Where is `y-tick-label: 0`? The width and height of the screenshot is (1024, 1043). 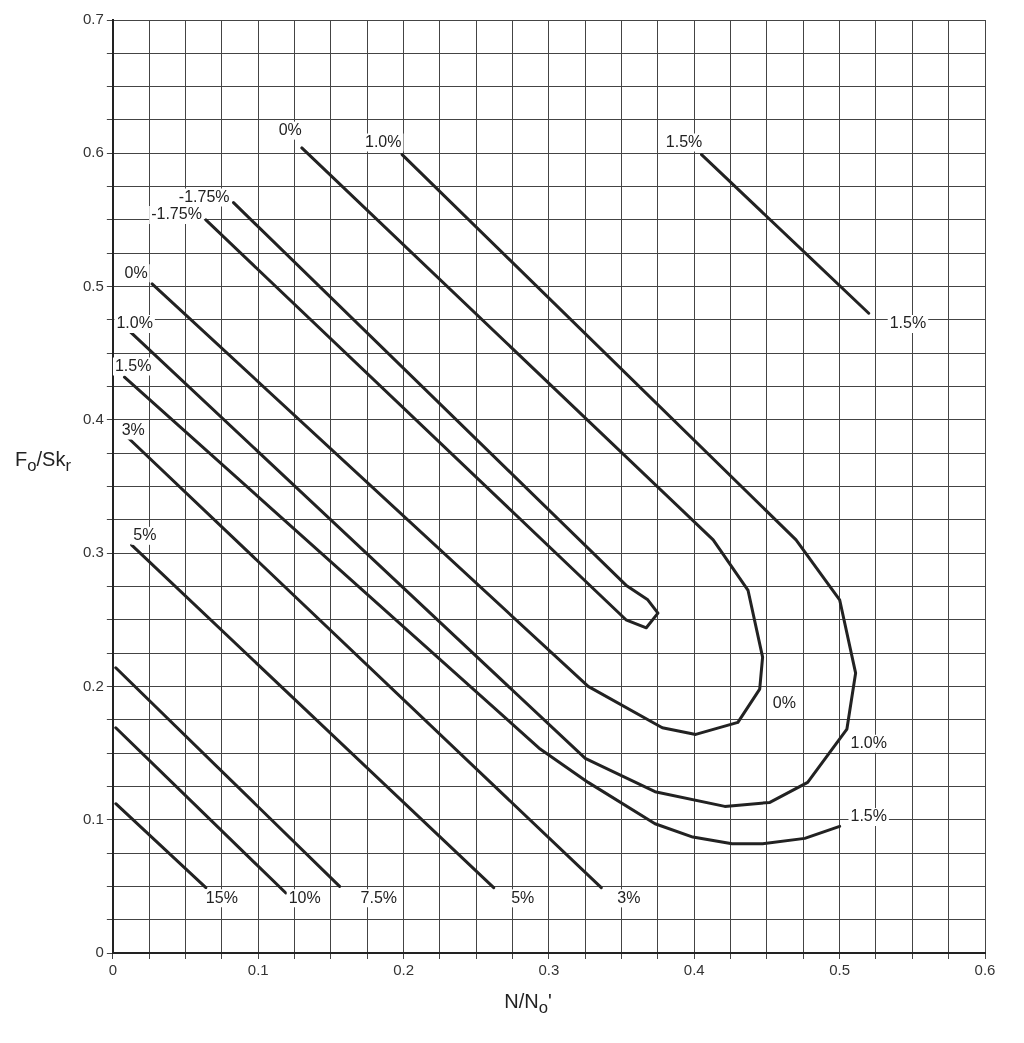
y-tick-label: 0 is located at coordinates (99, 952).